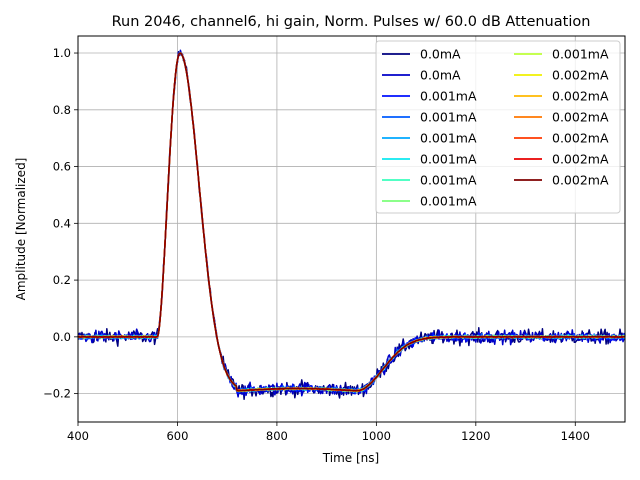  What do you see at coordinates (580, 138) in the screenshot?
I see `legend-label-12: 0.002mA` at bounding box center [580, 138].